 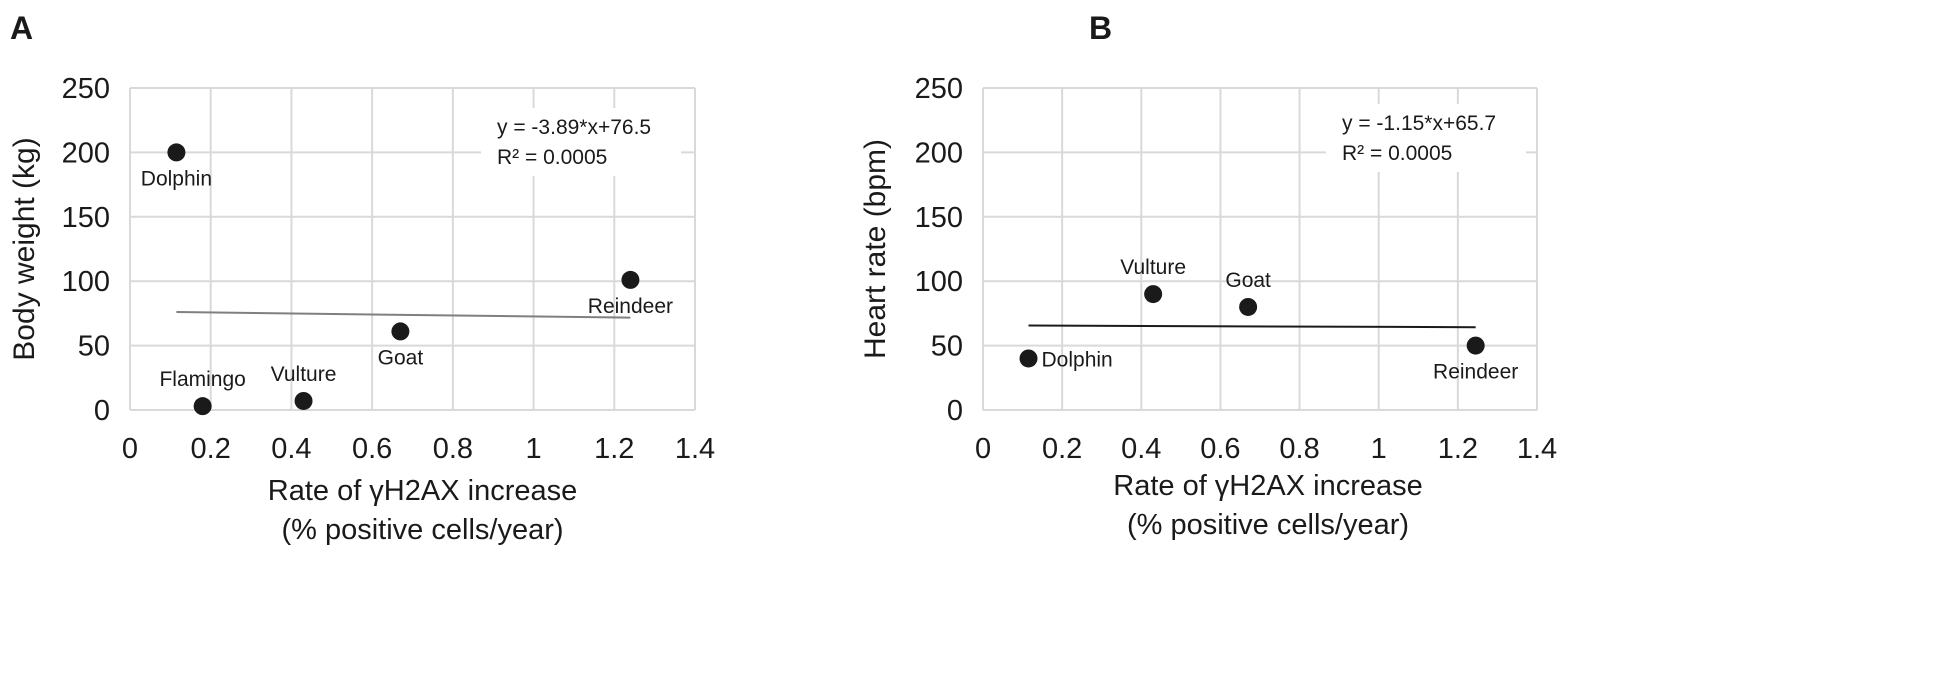 What do you see at coordinates (24, 248) in the screenshot?
I see `y-axis-label: Body weight (kg)` at bounding box center [24, 248].